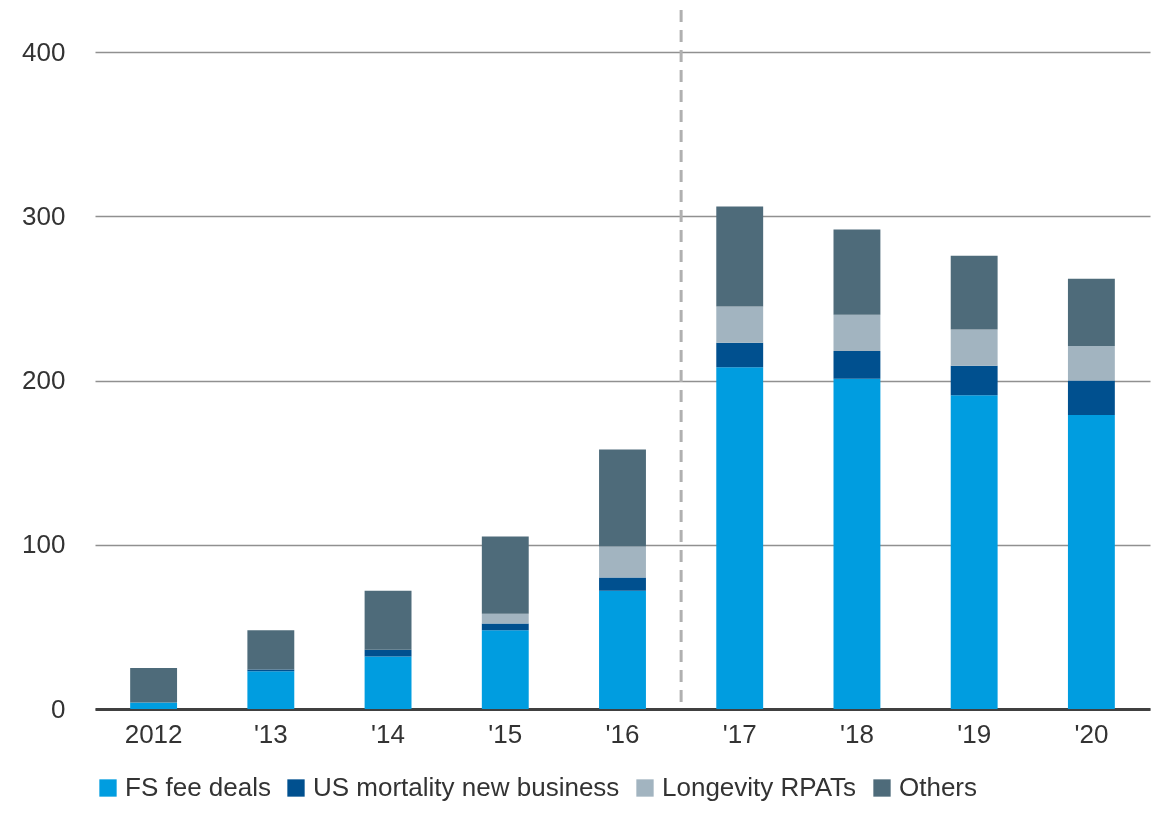 This screenshot has width=1153, height=824. I want to click on x-tick-label: '15, so click(505, 733).